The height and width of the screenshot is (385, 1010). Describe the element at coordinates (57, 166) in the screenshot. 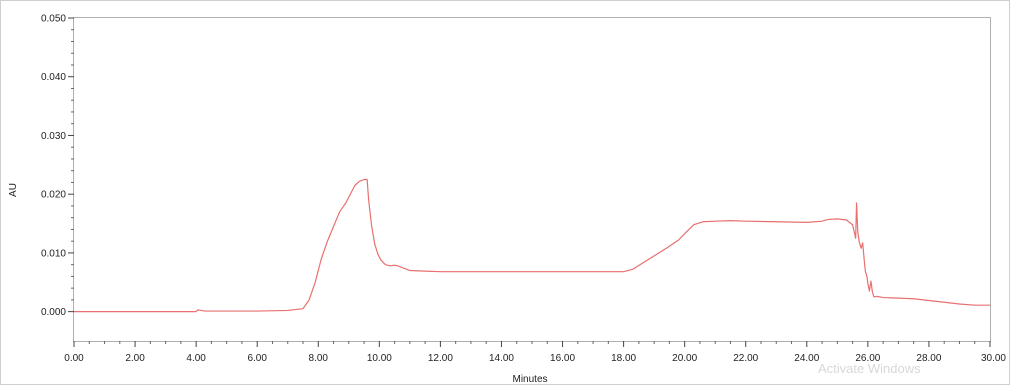

I see `y-axis-ticks: 0.000 0.010 0.020 0.030 0.040 0.050` at that location.